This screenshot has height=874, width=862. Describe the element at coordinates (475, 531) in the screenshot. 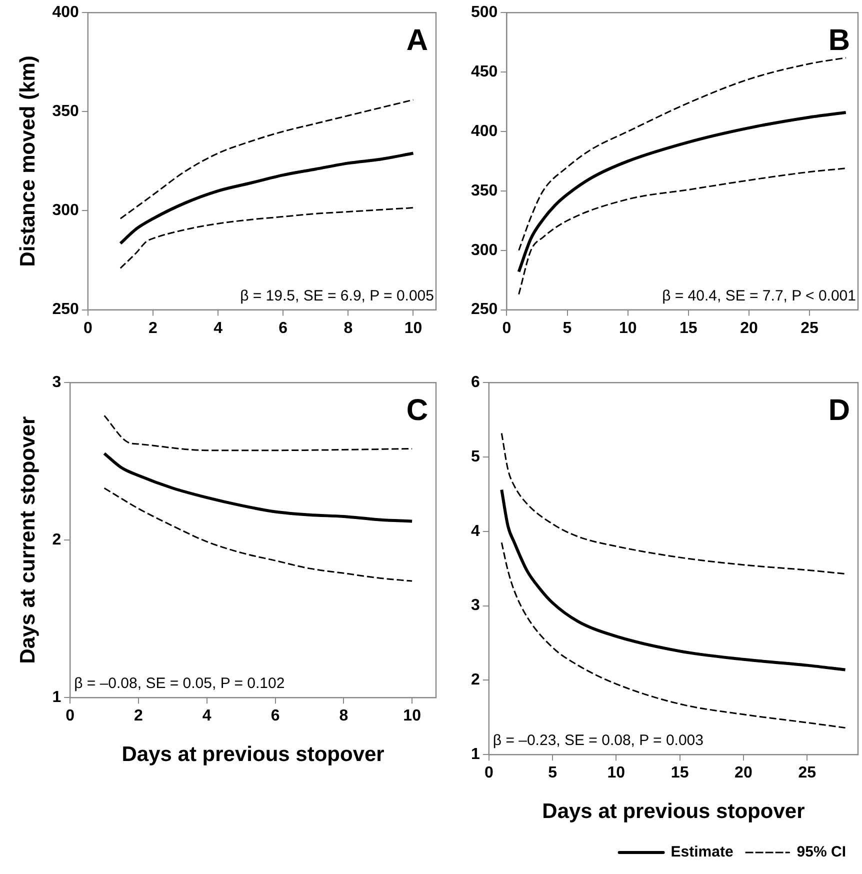

I see `y-tick-label: 4` at that location.